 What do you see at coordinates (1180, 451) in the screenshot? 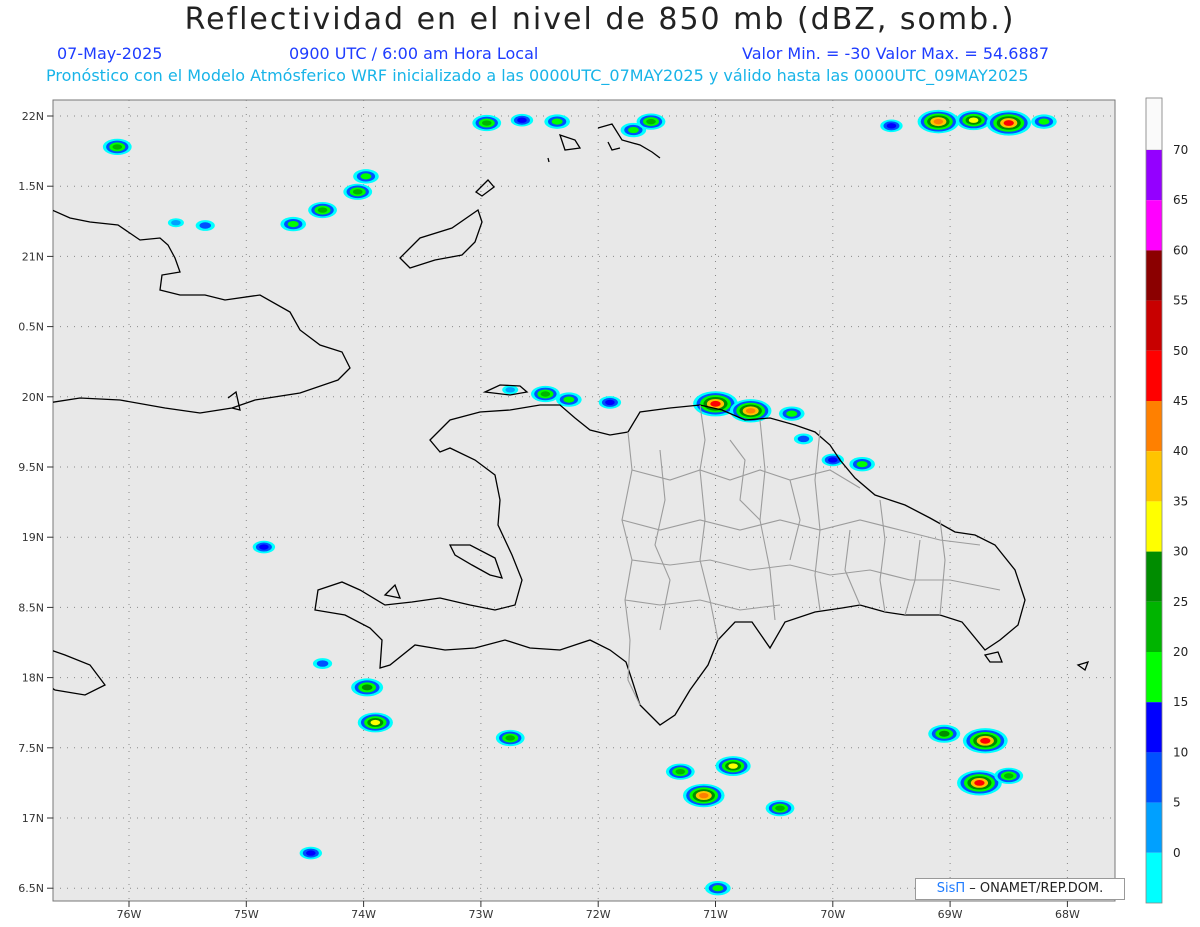
I see `colorbar-label: 40` at bounding box center [1180, 451].